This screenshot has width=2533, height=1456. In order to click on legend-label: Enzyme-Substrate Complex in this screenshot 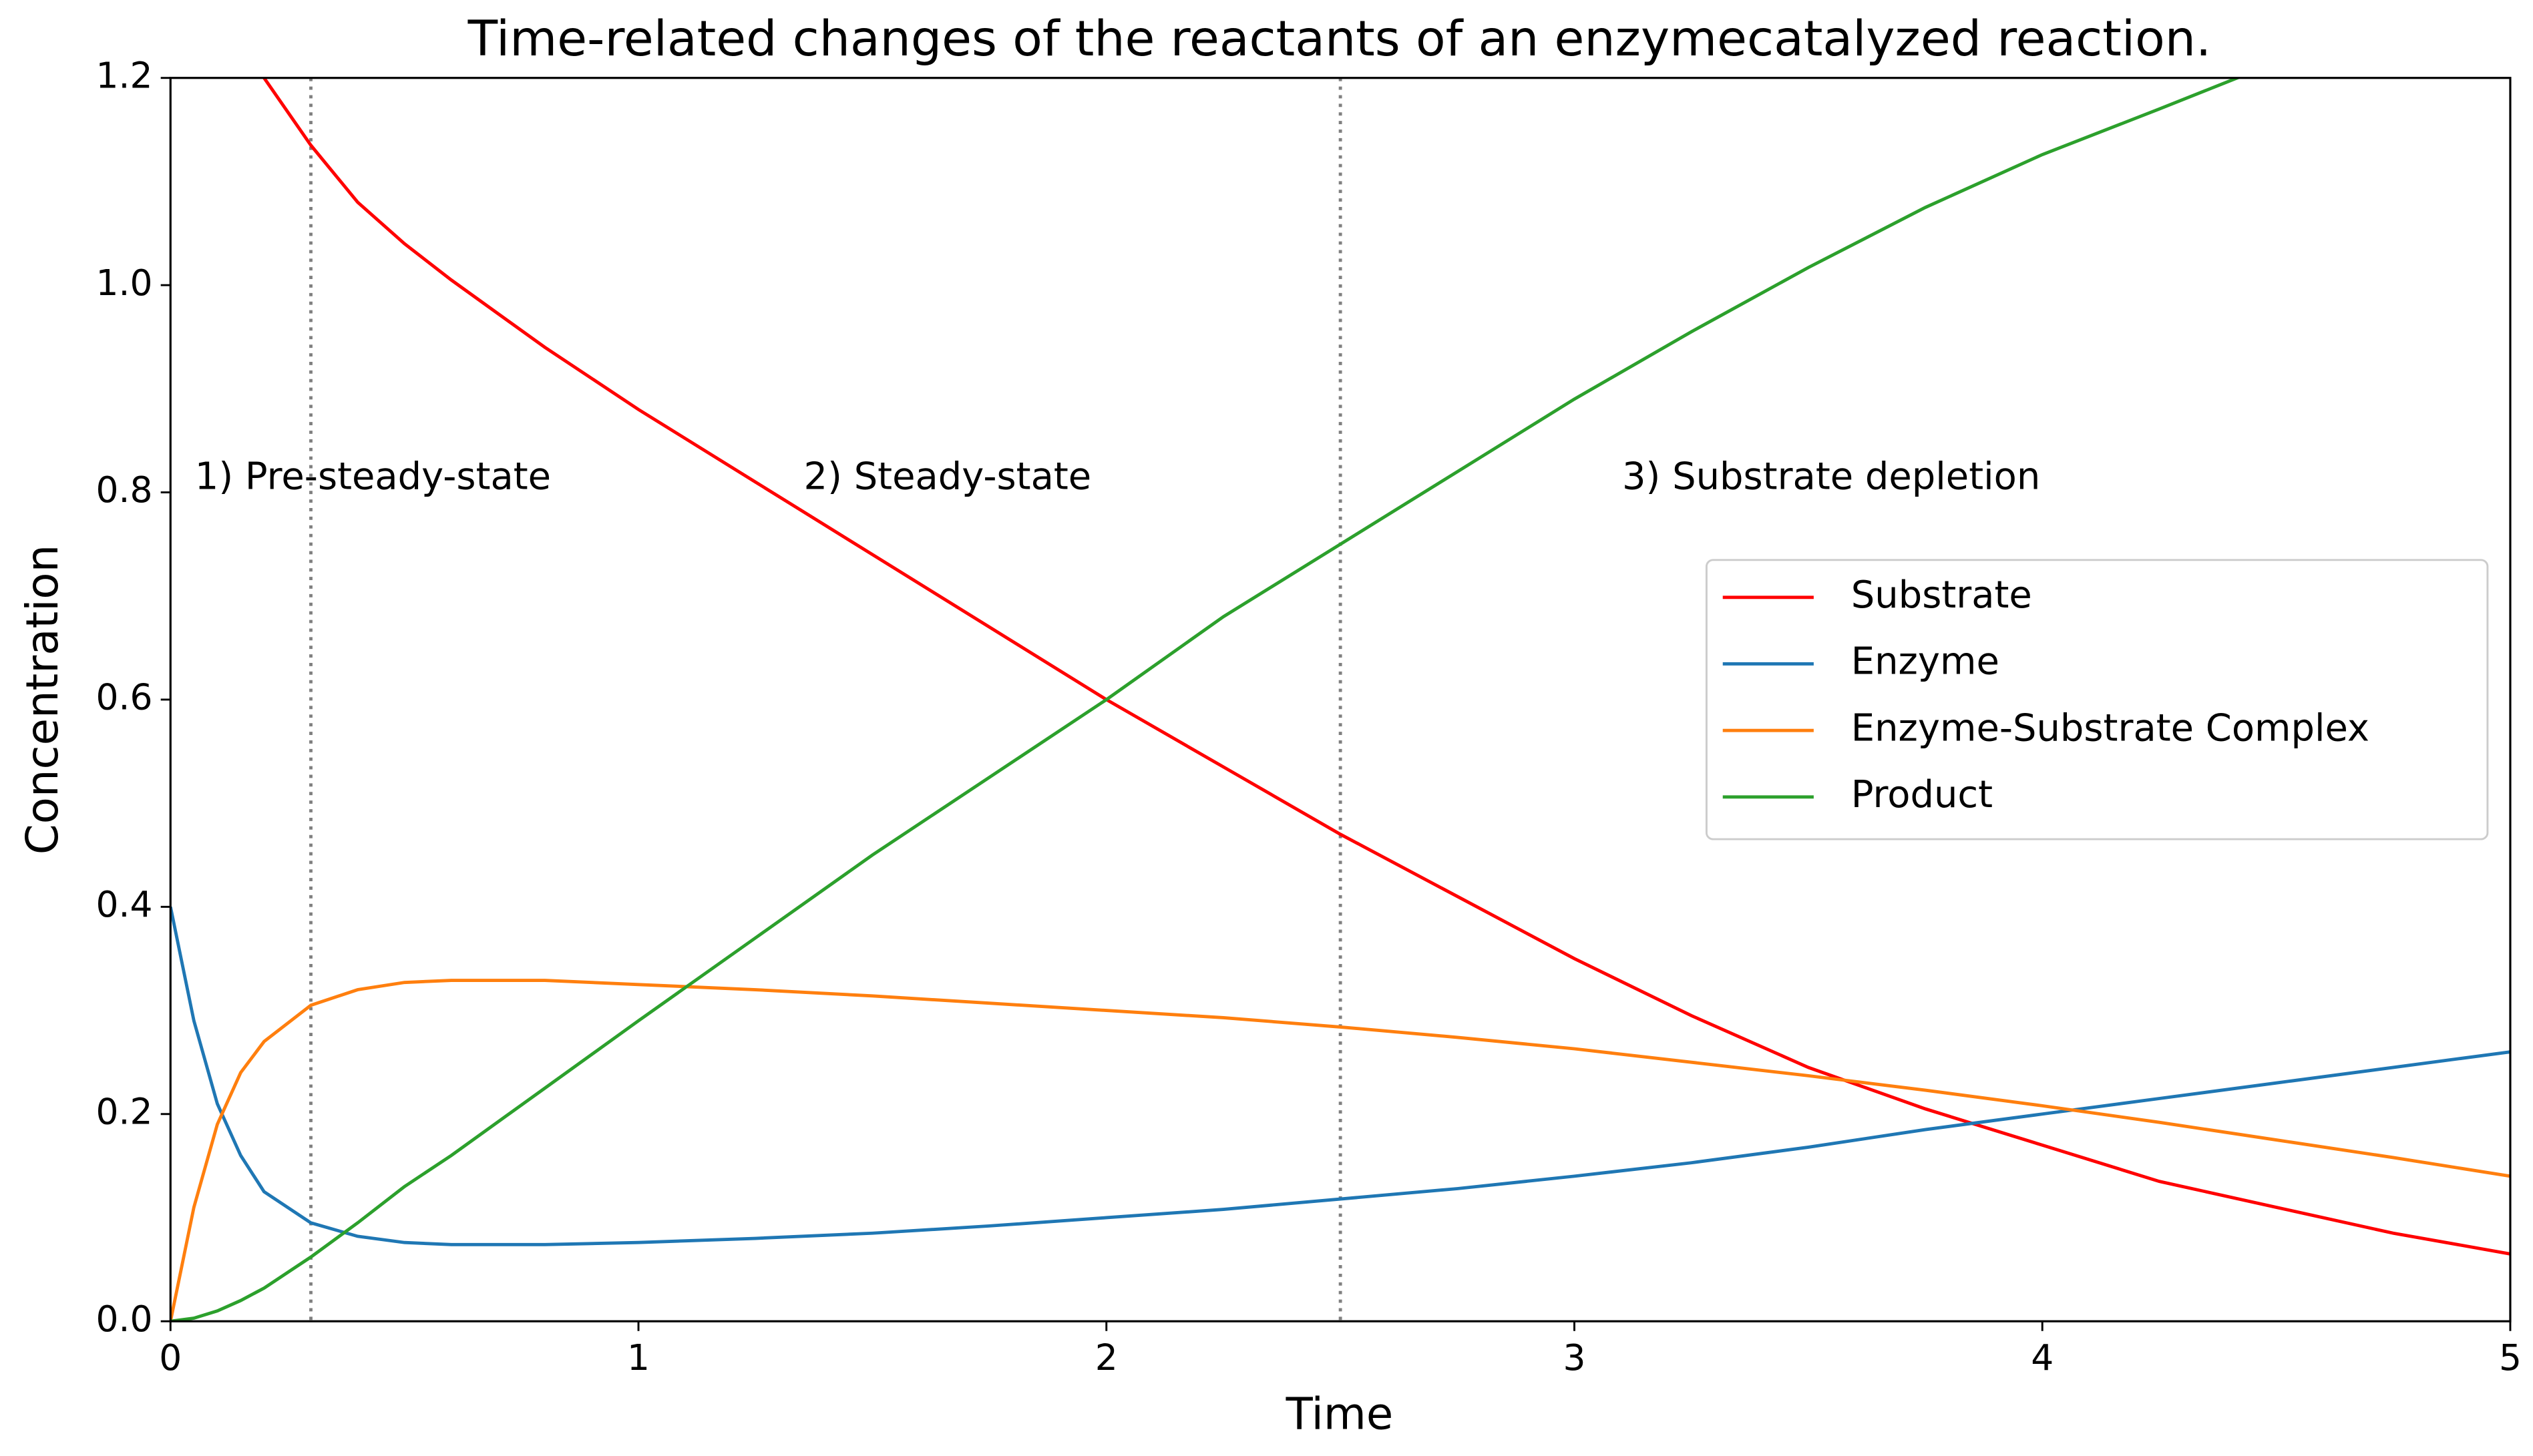, I will do `click(2110, 728)`.